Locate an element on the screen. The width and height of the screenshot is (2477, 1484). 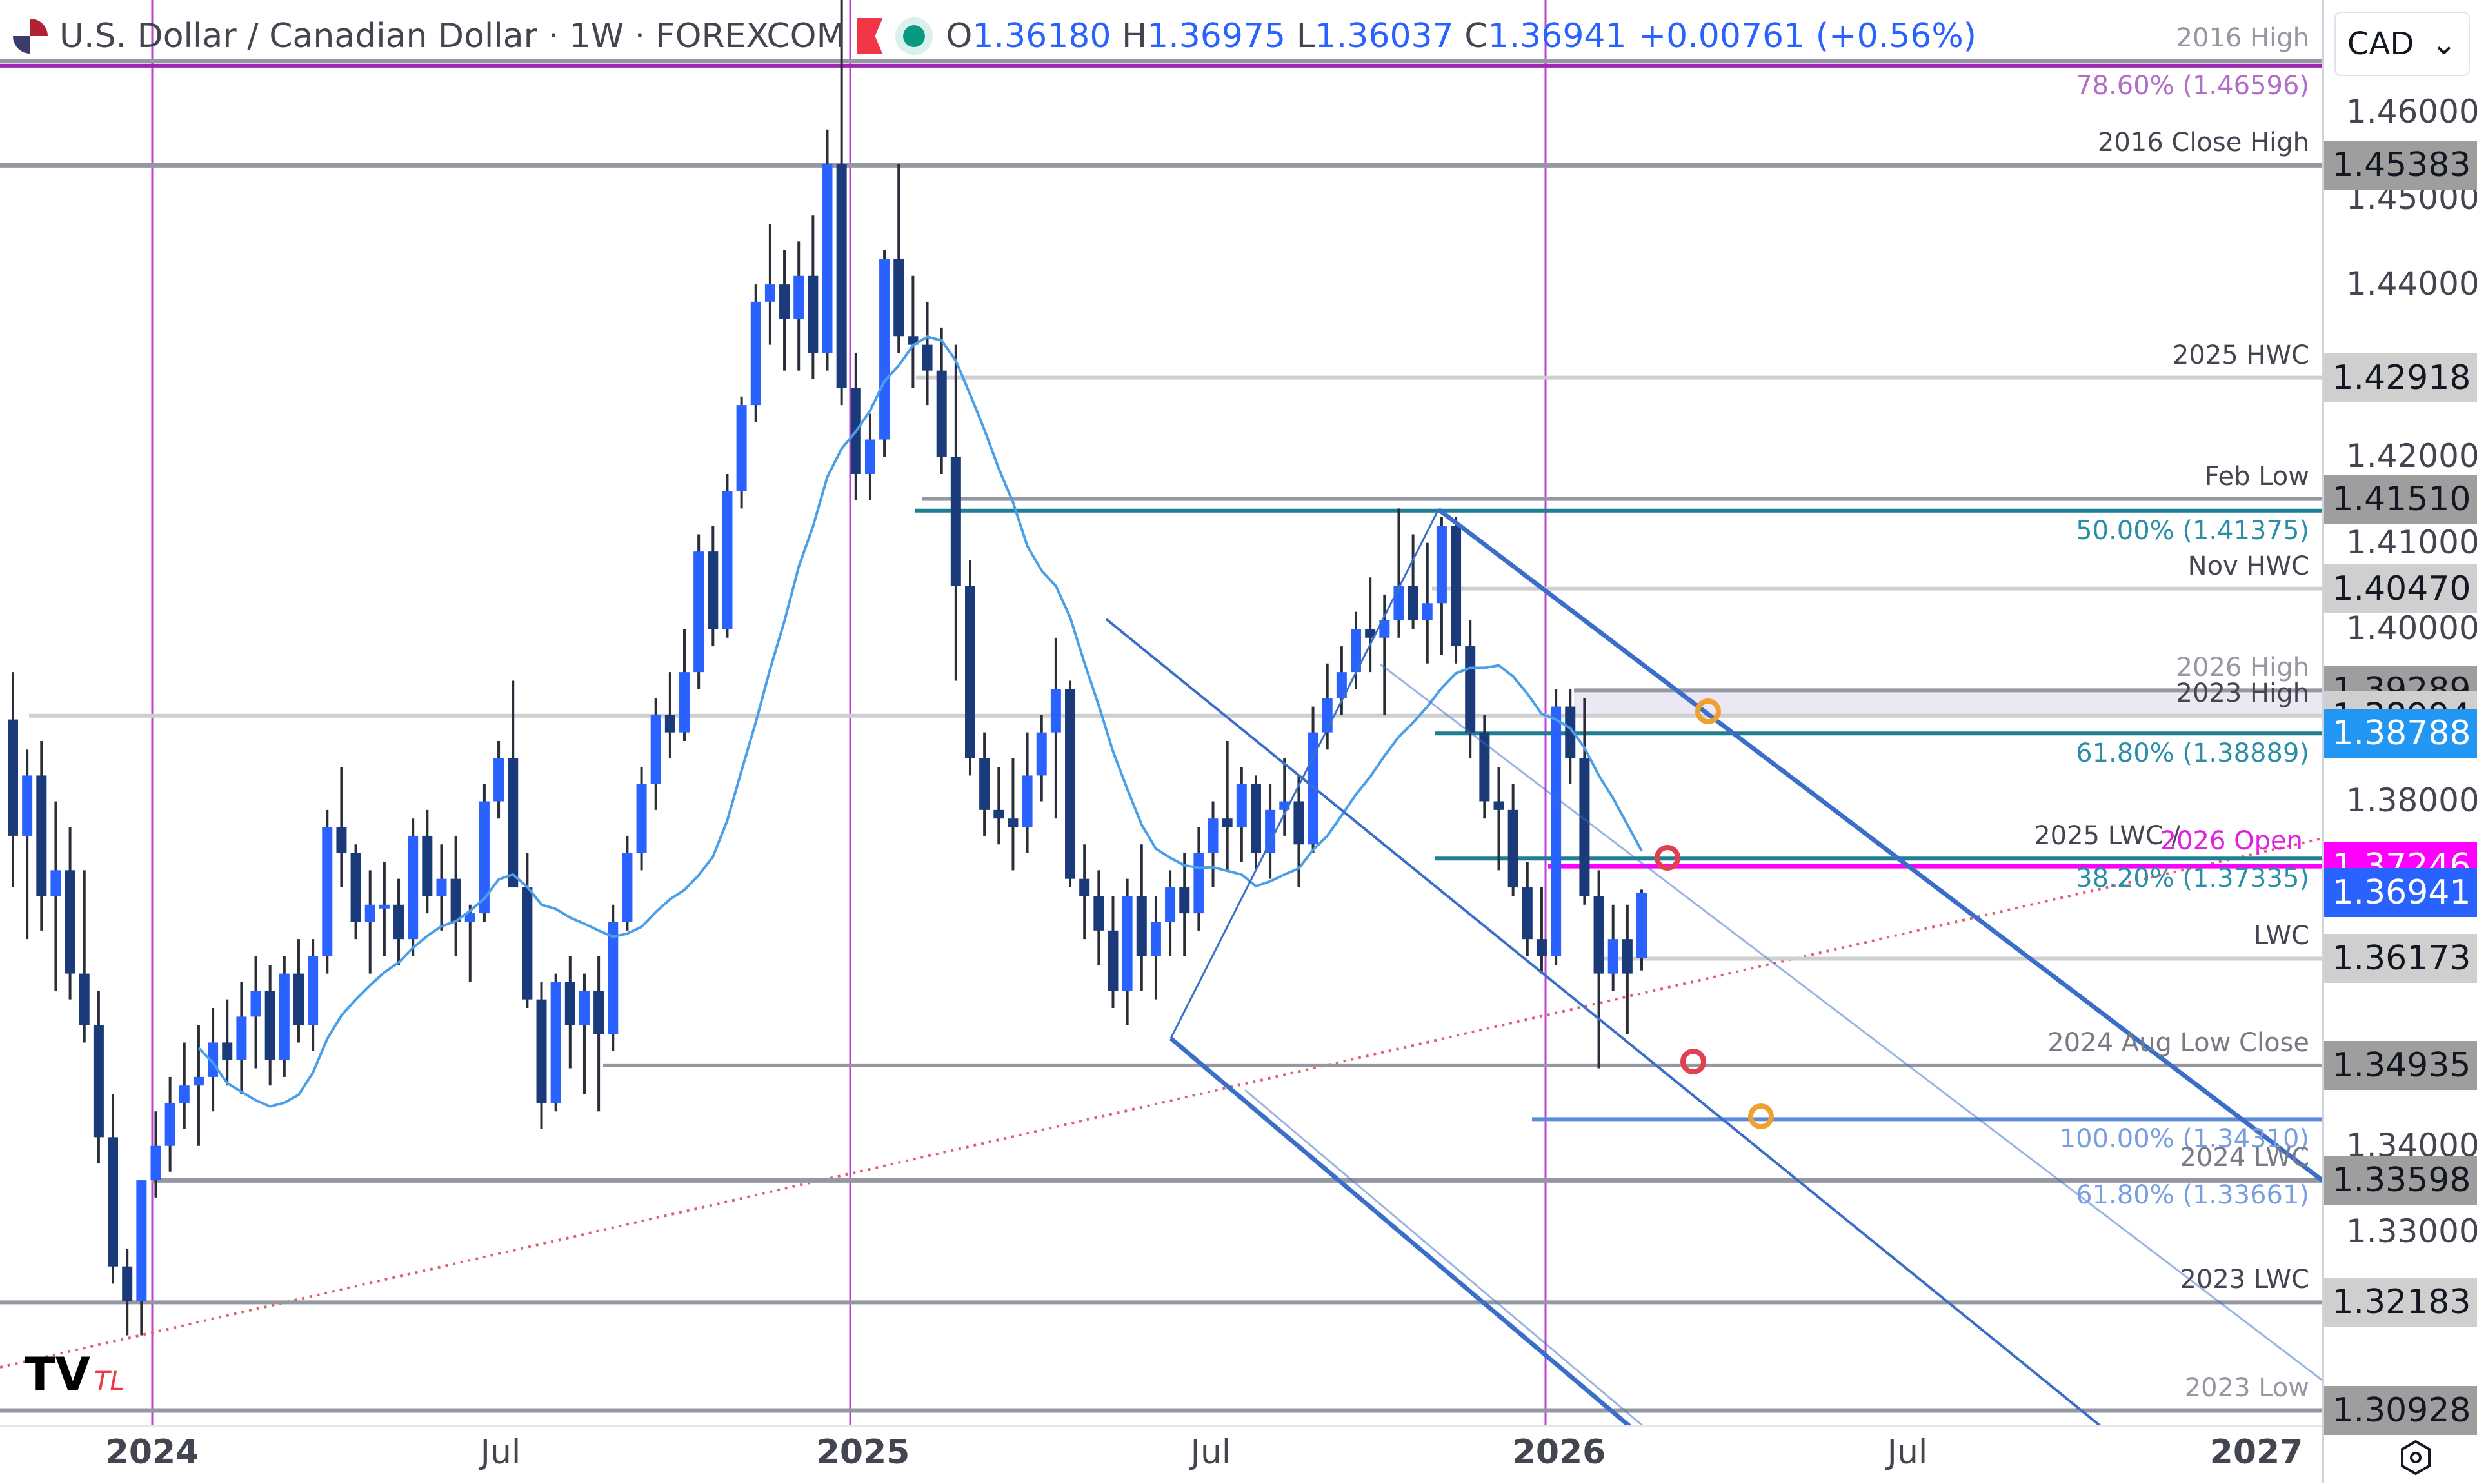
currency-select: CAD ⌄ is located at coordinates (2402, 44).